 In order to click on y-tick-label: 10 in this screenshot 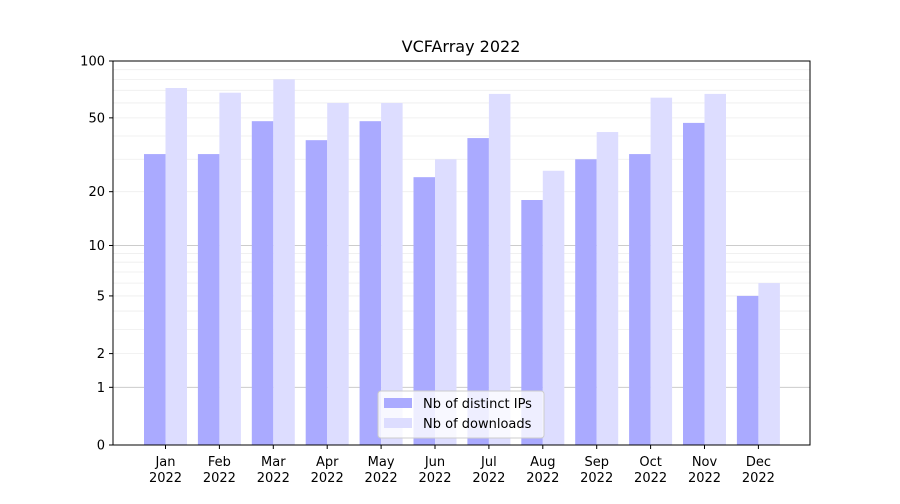, I will do `click(96, 246)`.